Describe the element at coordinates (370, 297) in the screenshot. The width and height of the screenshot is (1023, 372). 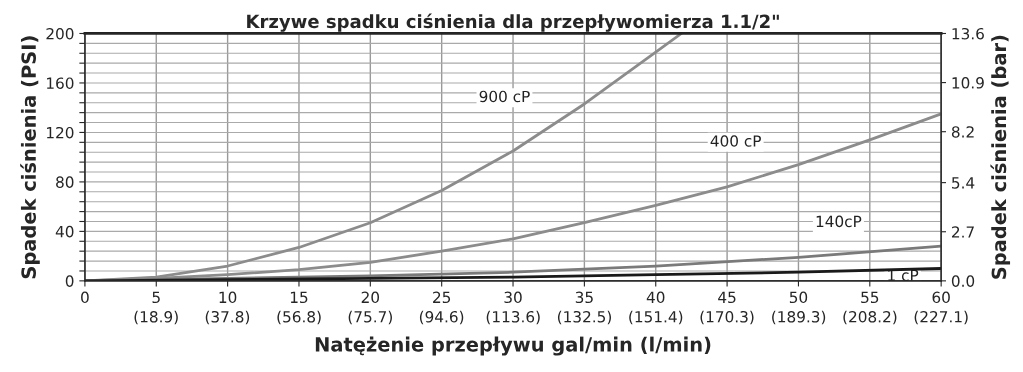
I see `x-tick-label: 20` at that location.